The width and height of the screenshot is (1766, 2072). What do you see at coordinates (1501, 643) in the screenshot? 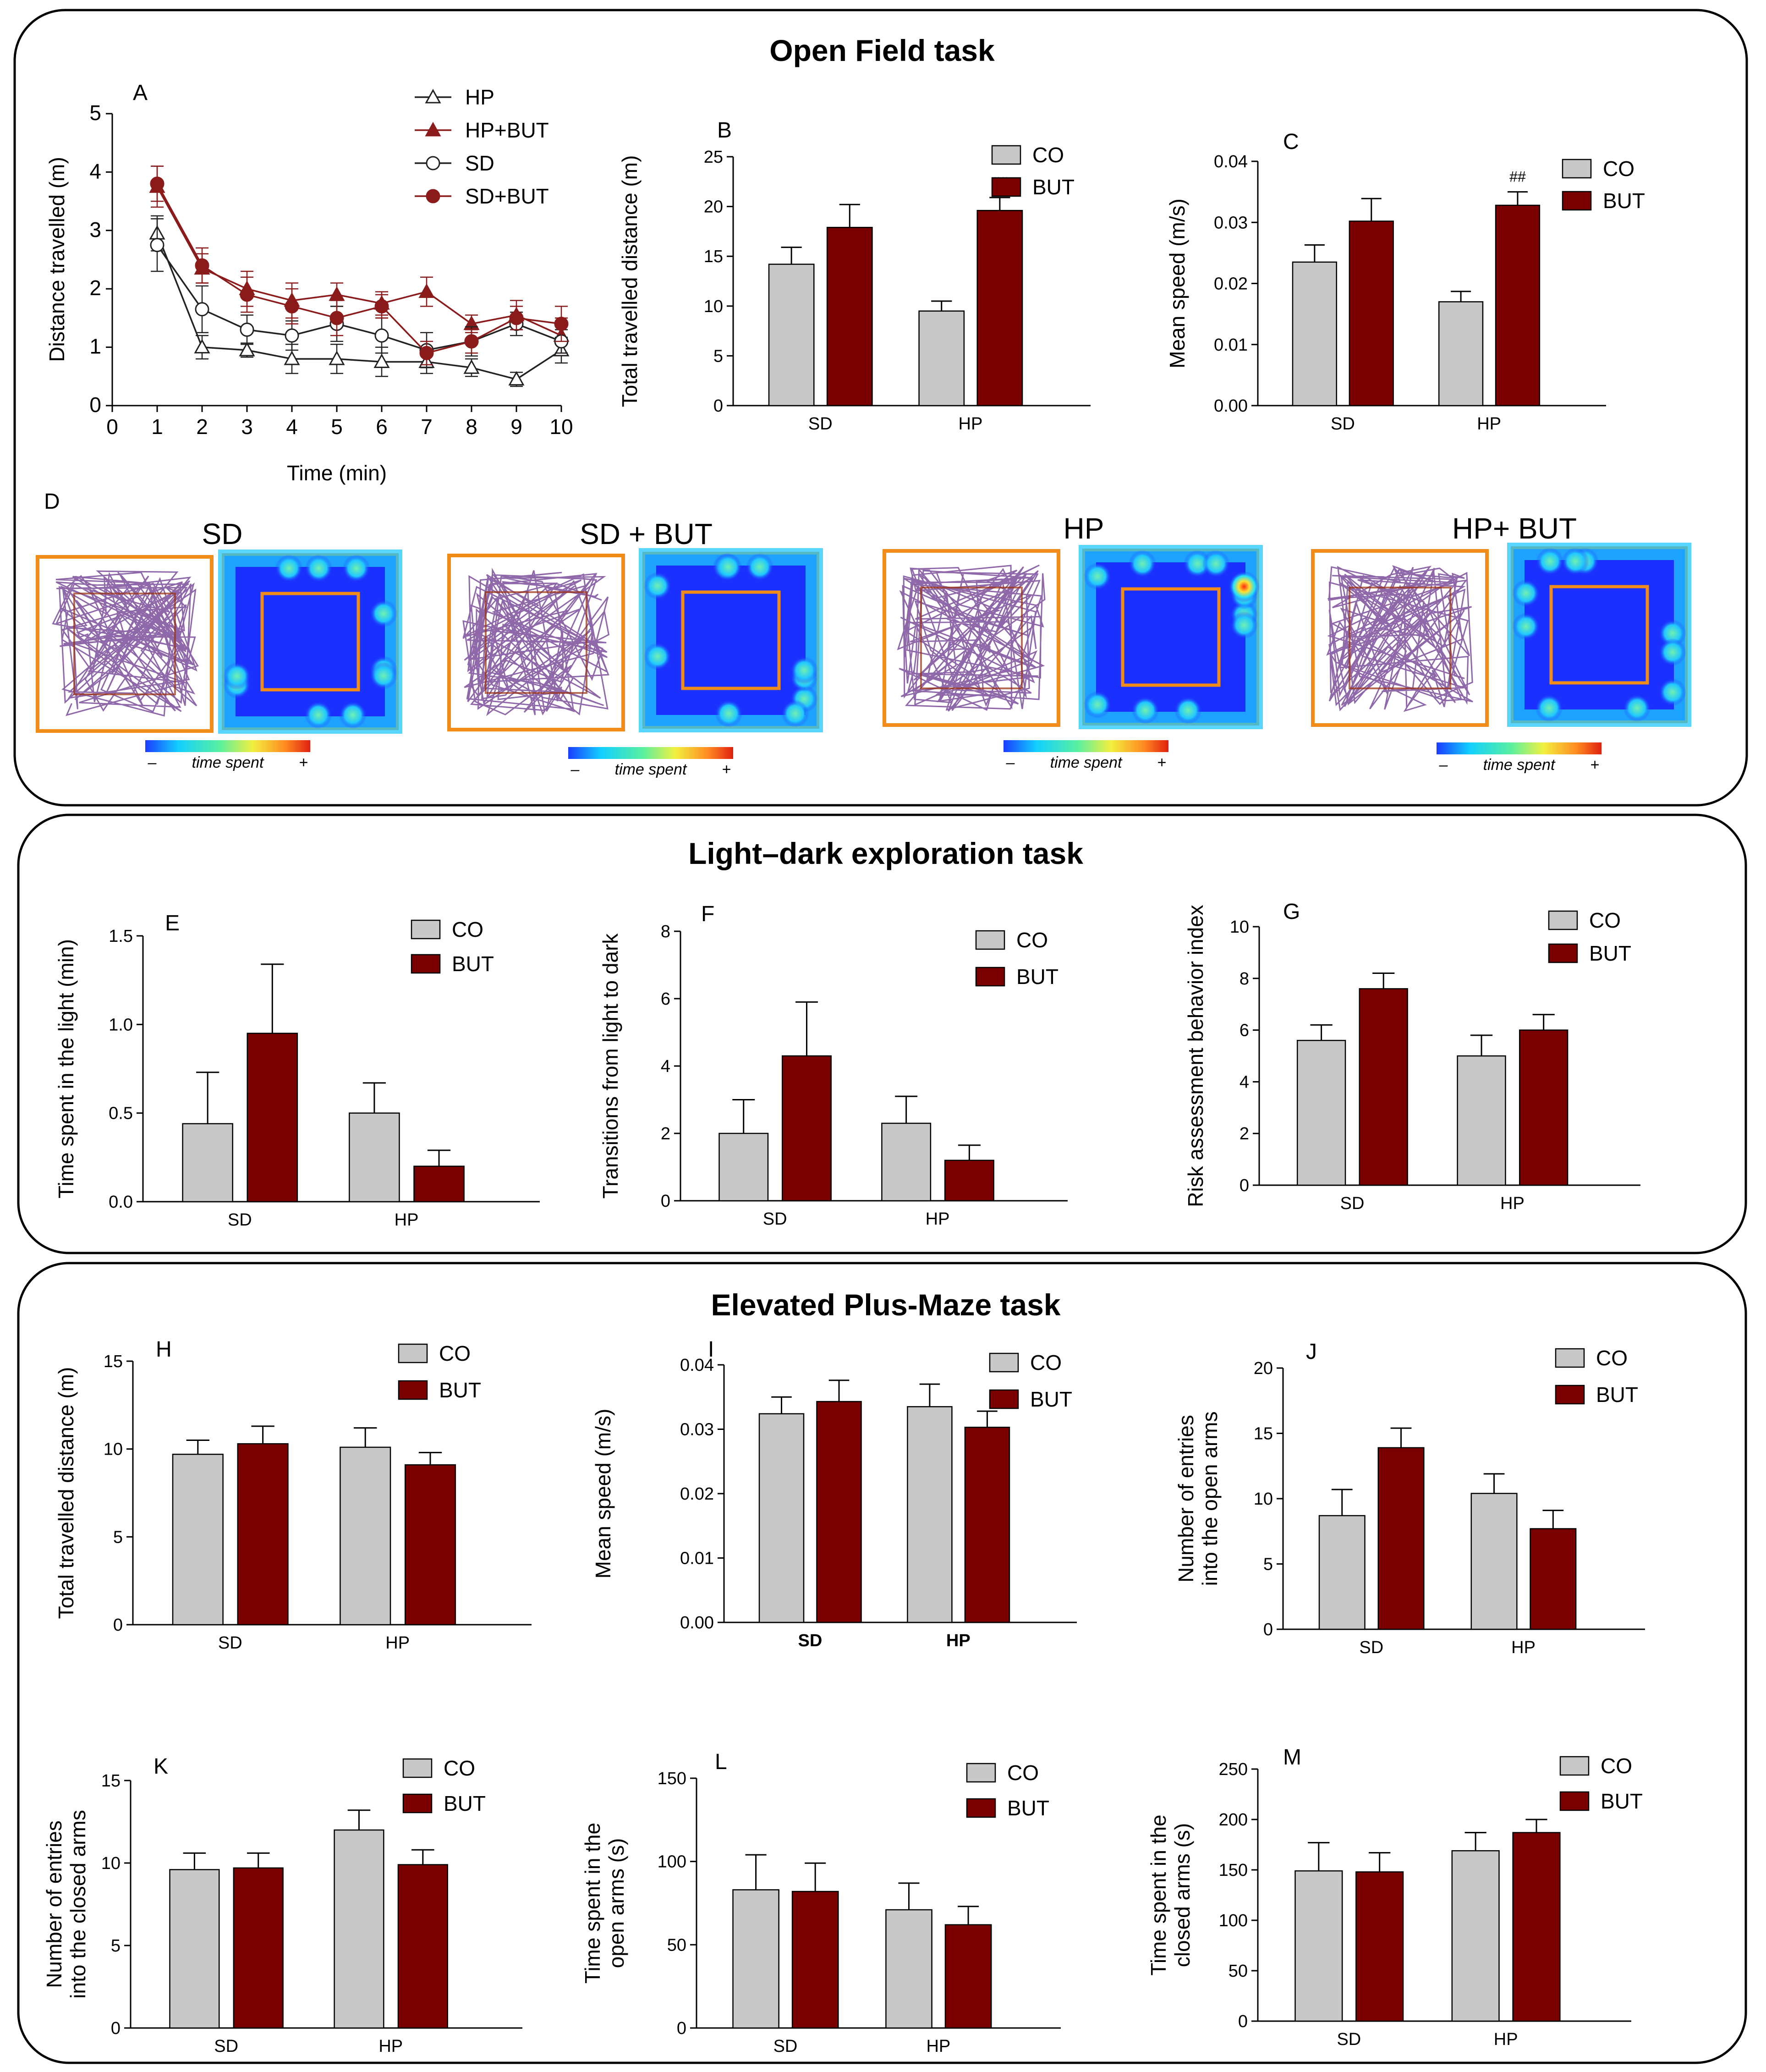
I see `arena-hp-but: HP+ BUT – time spent +` at bounding box center [1501, 643].